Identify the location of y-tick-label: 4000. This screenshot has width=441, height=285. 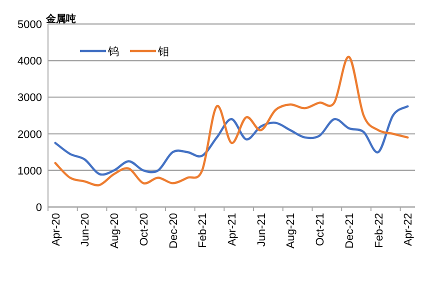
(30, 62).